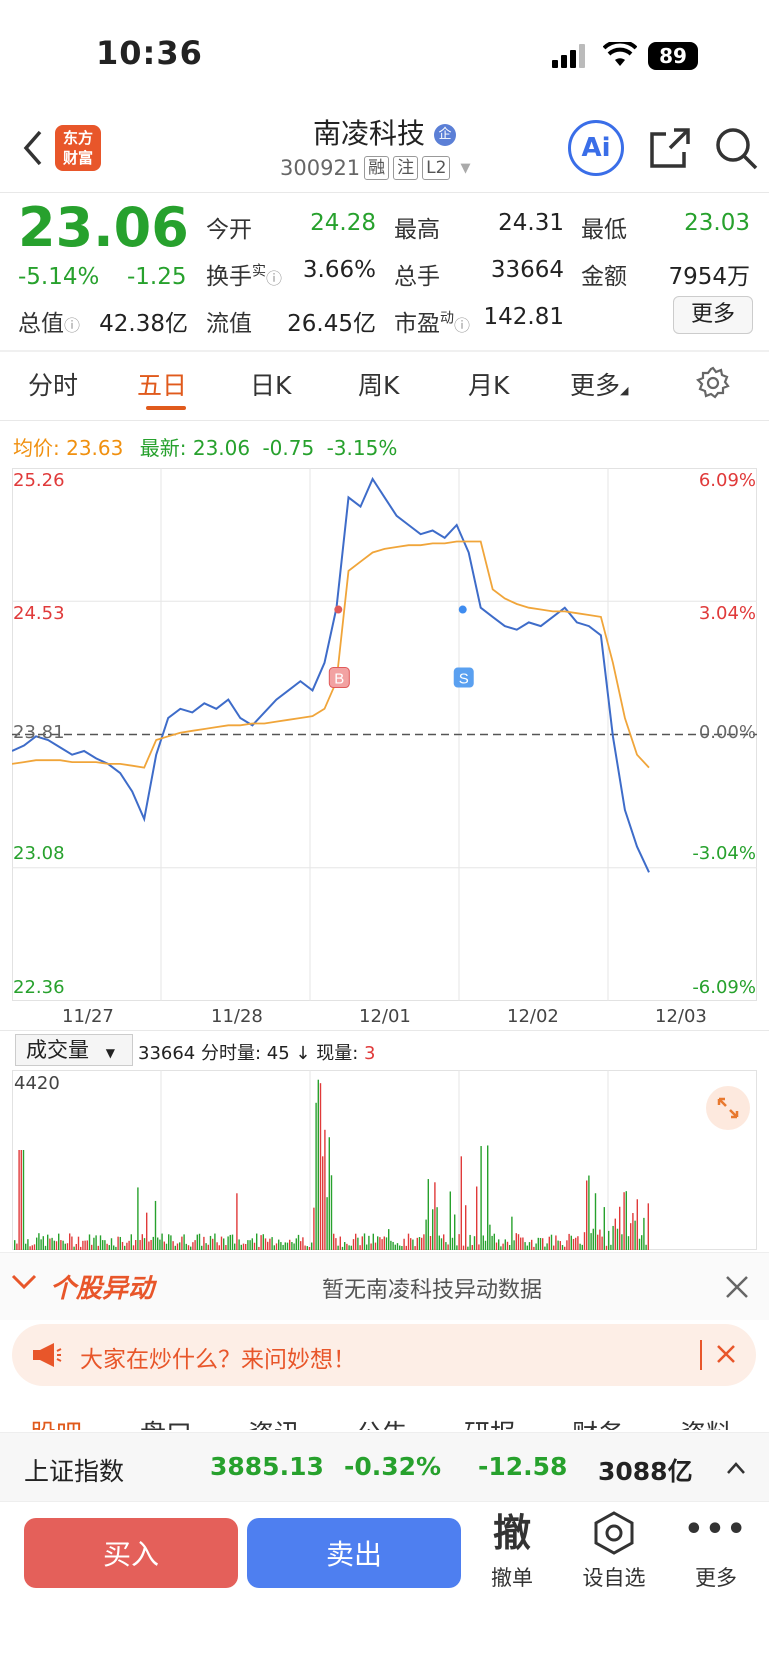 This screenshot has width=769, height=1665. I want to click on float-value: 26.45亿, so click(331, 324).